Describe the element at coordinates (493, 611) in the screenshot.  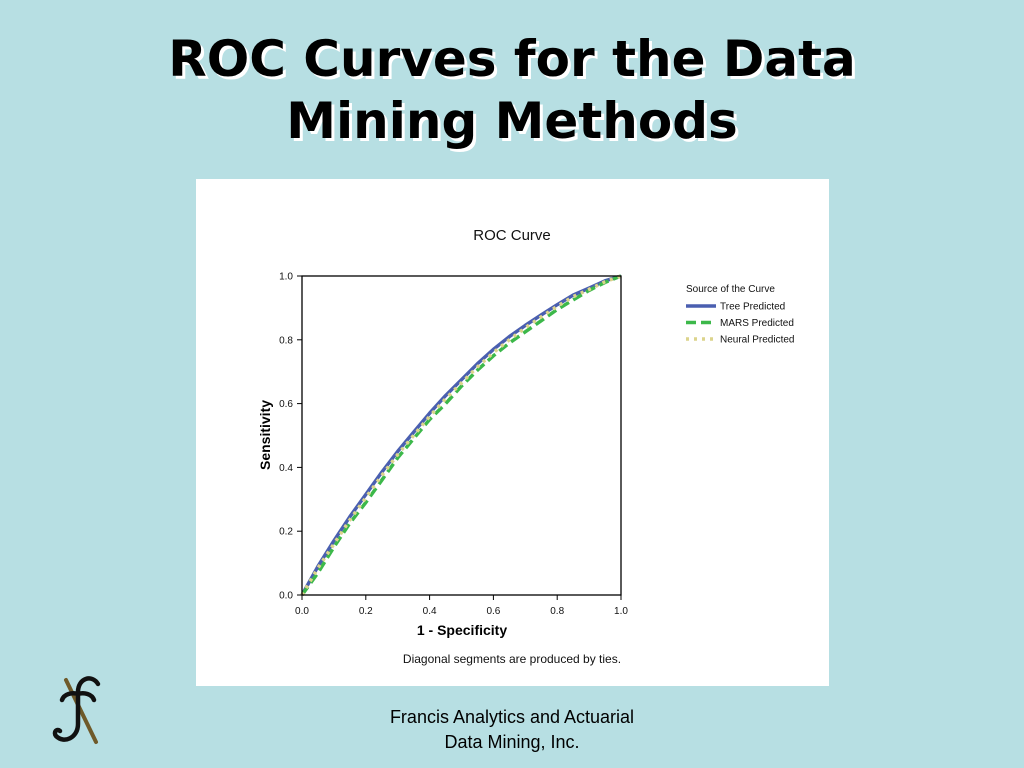
I see `x-tick-label: 0.6` at that location.